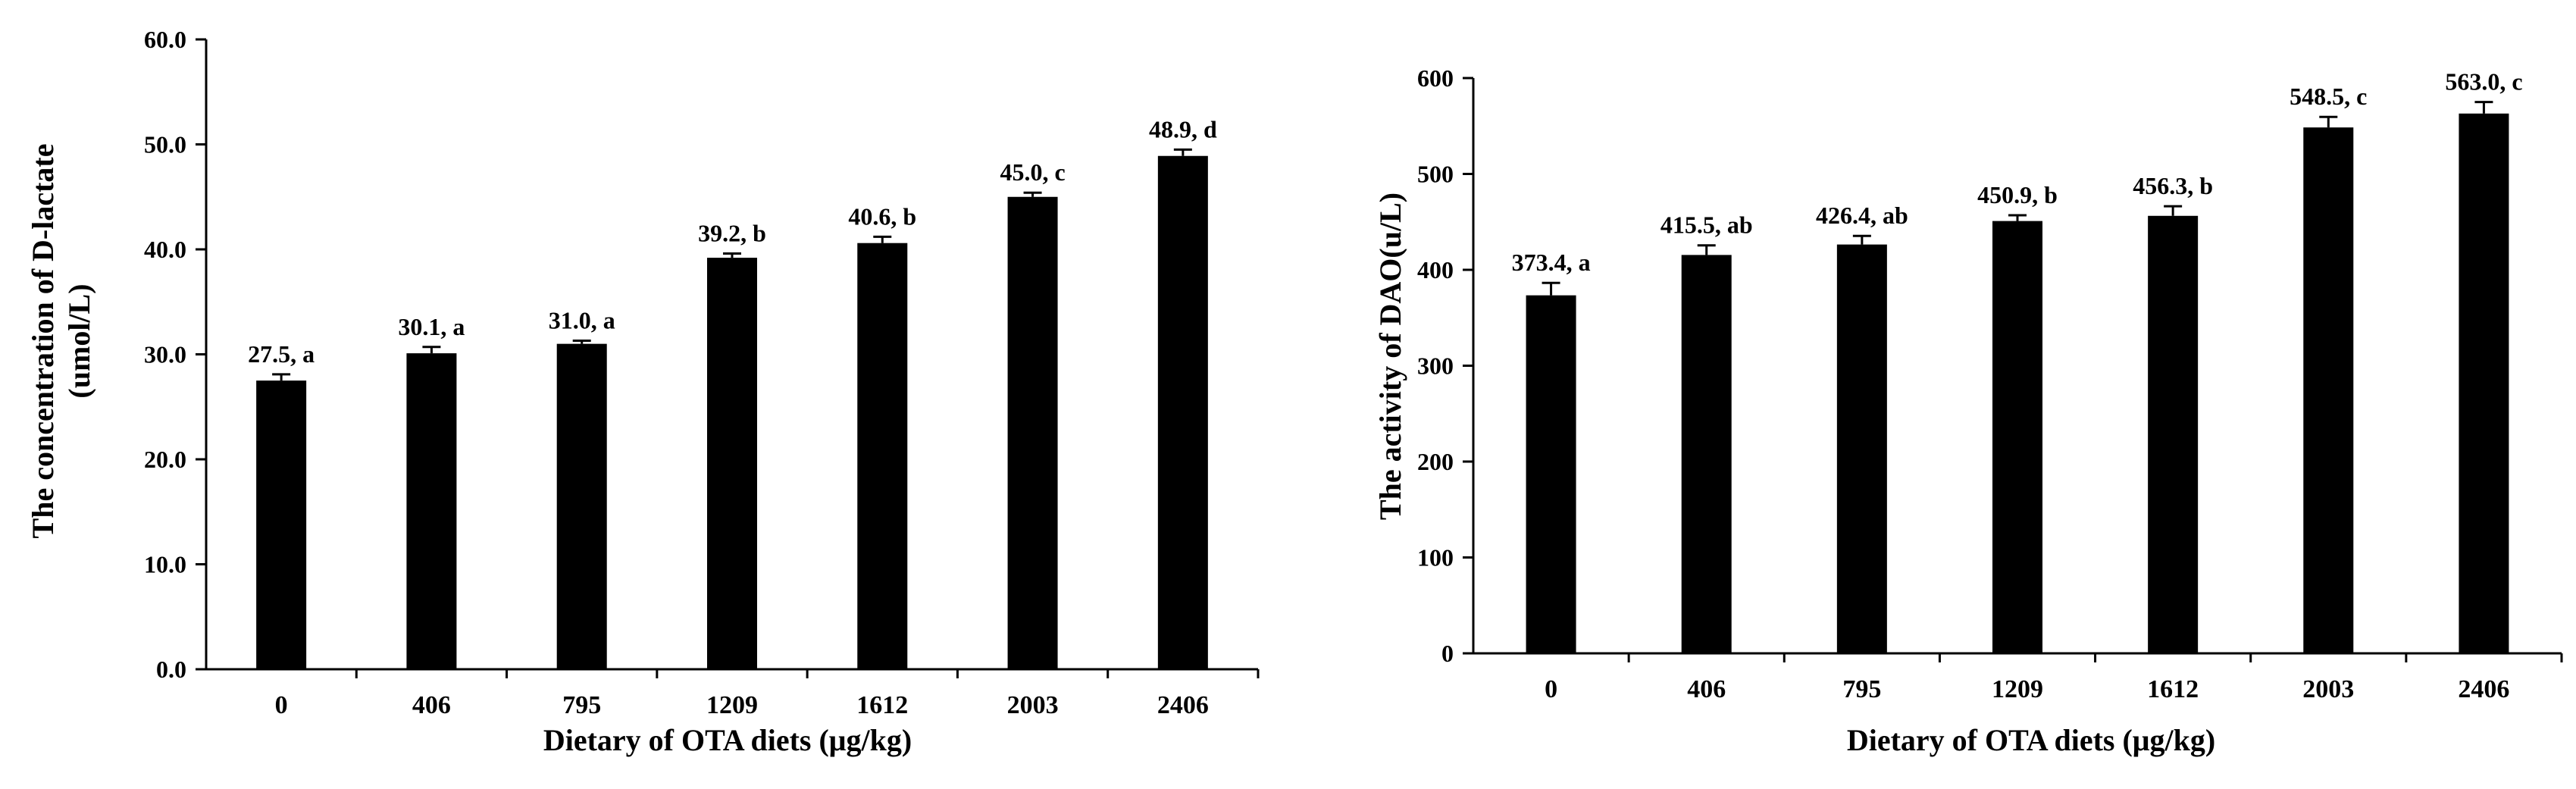  Describe the element at coordinates (1435, 269) in the screenshot. I see `y-tick-label: 400` at that location.